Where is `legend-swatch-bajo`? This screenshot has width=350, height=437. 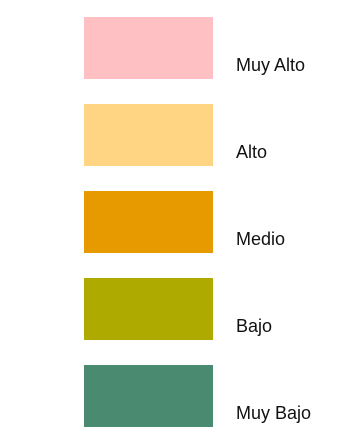 legend-swatch-bajo is located at coordinates (148, 309).